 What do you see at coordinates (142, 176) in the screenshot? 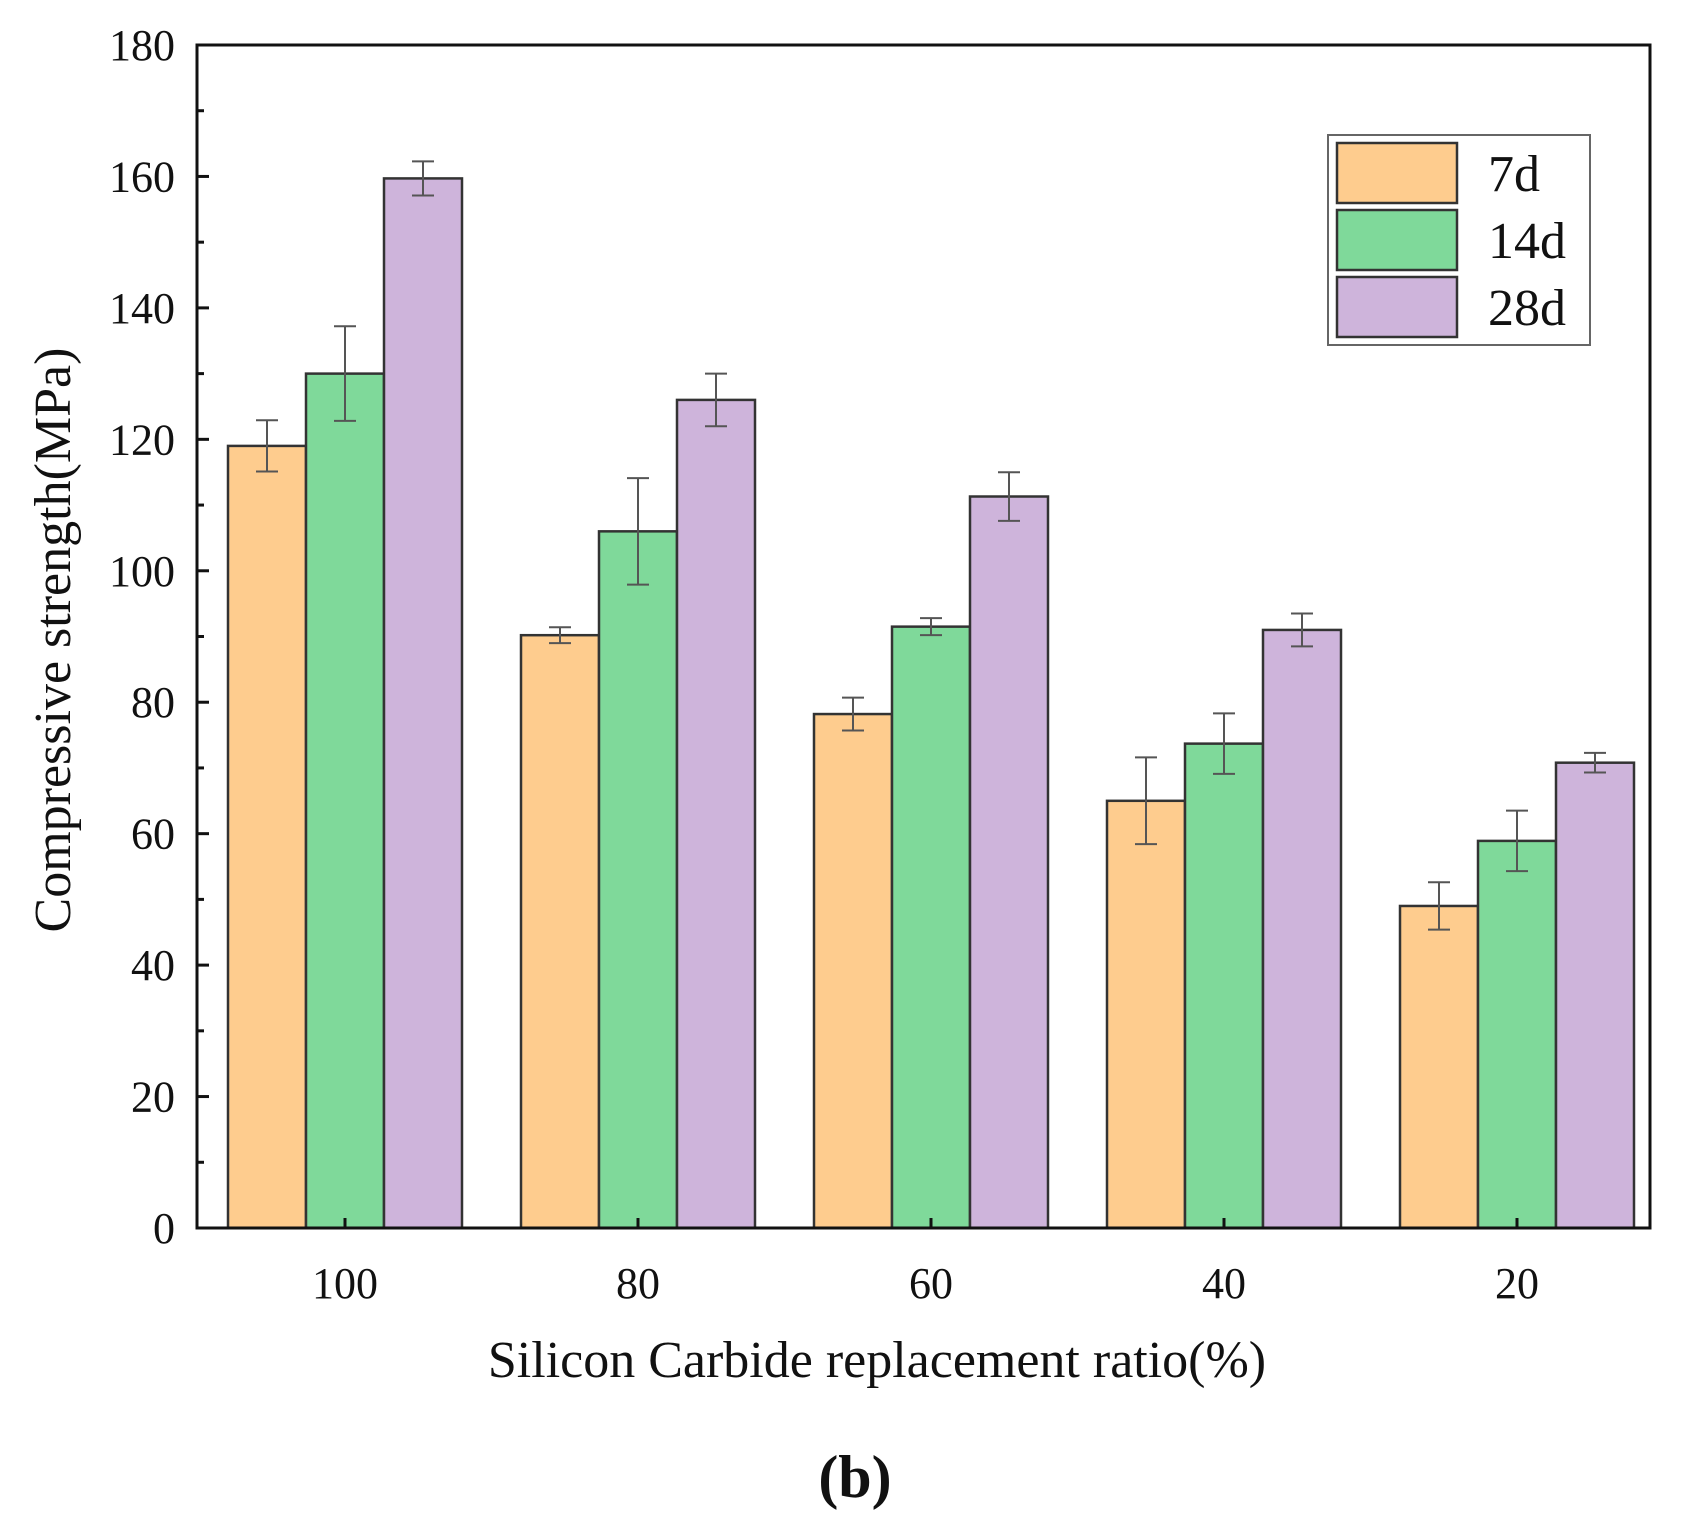
I see `y-tick-label-160: 160` at bounding box center [142, 176].